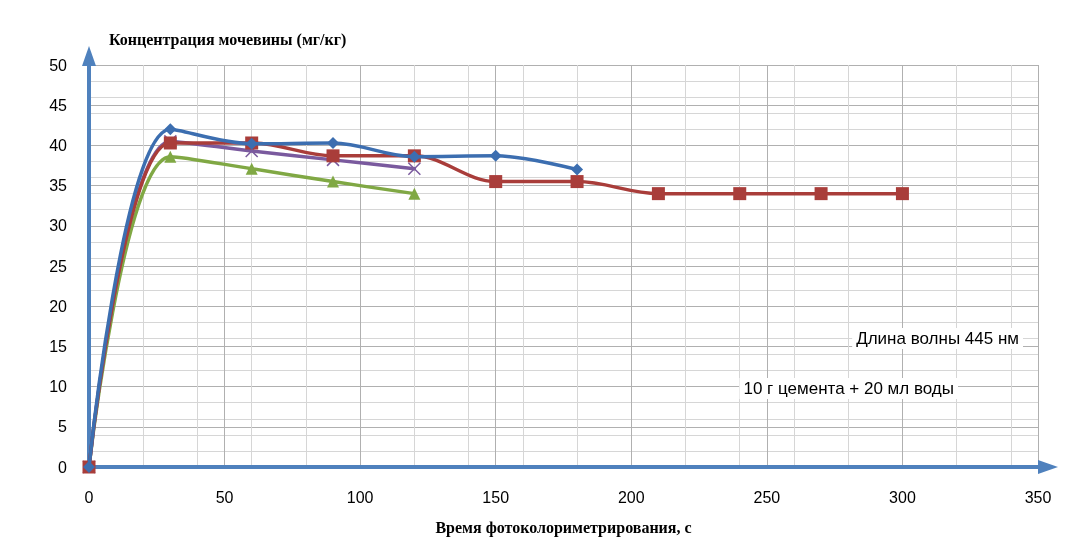 The width and height of the screenshot is (1076, 557). What do you see at coordinates (58, 186) in the screenshot?
I see `y-tick-label: 35` at bounding box center [58, 186].